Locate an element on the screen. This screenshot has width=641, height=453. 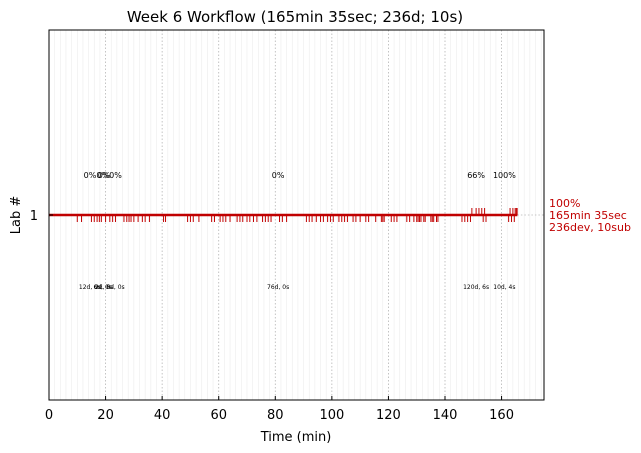
summary-line: 165min 35sec is located at coordinates (588, 215).